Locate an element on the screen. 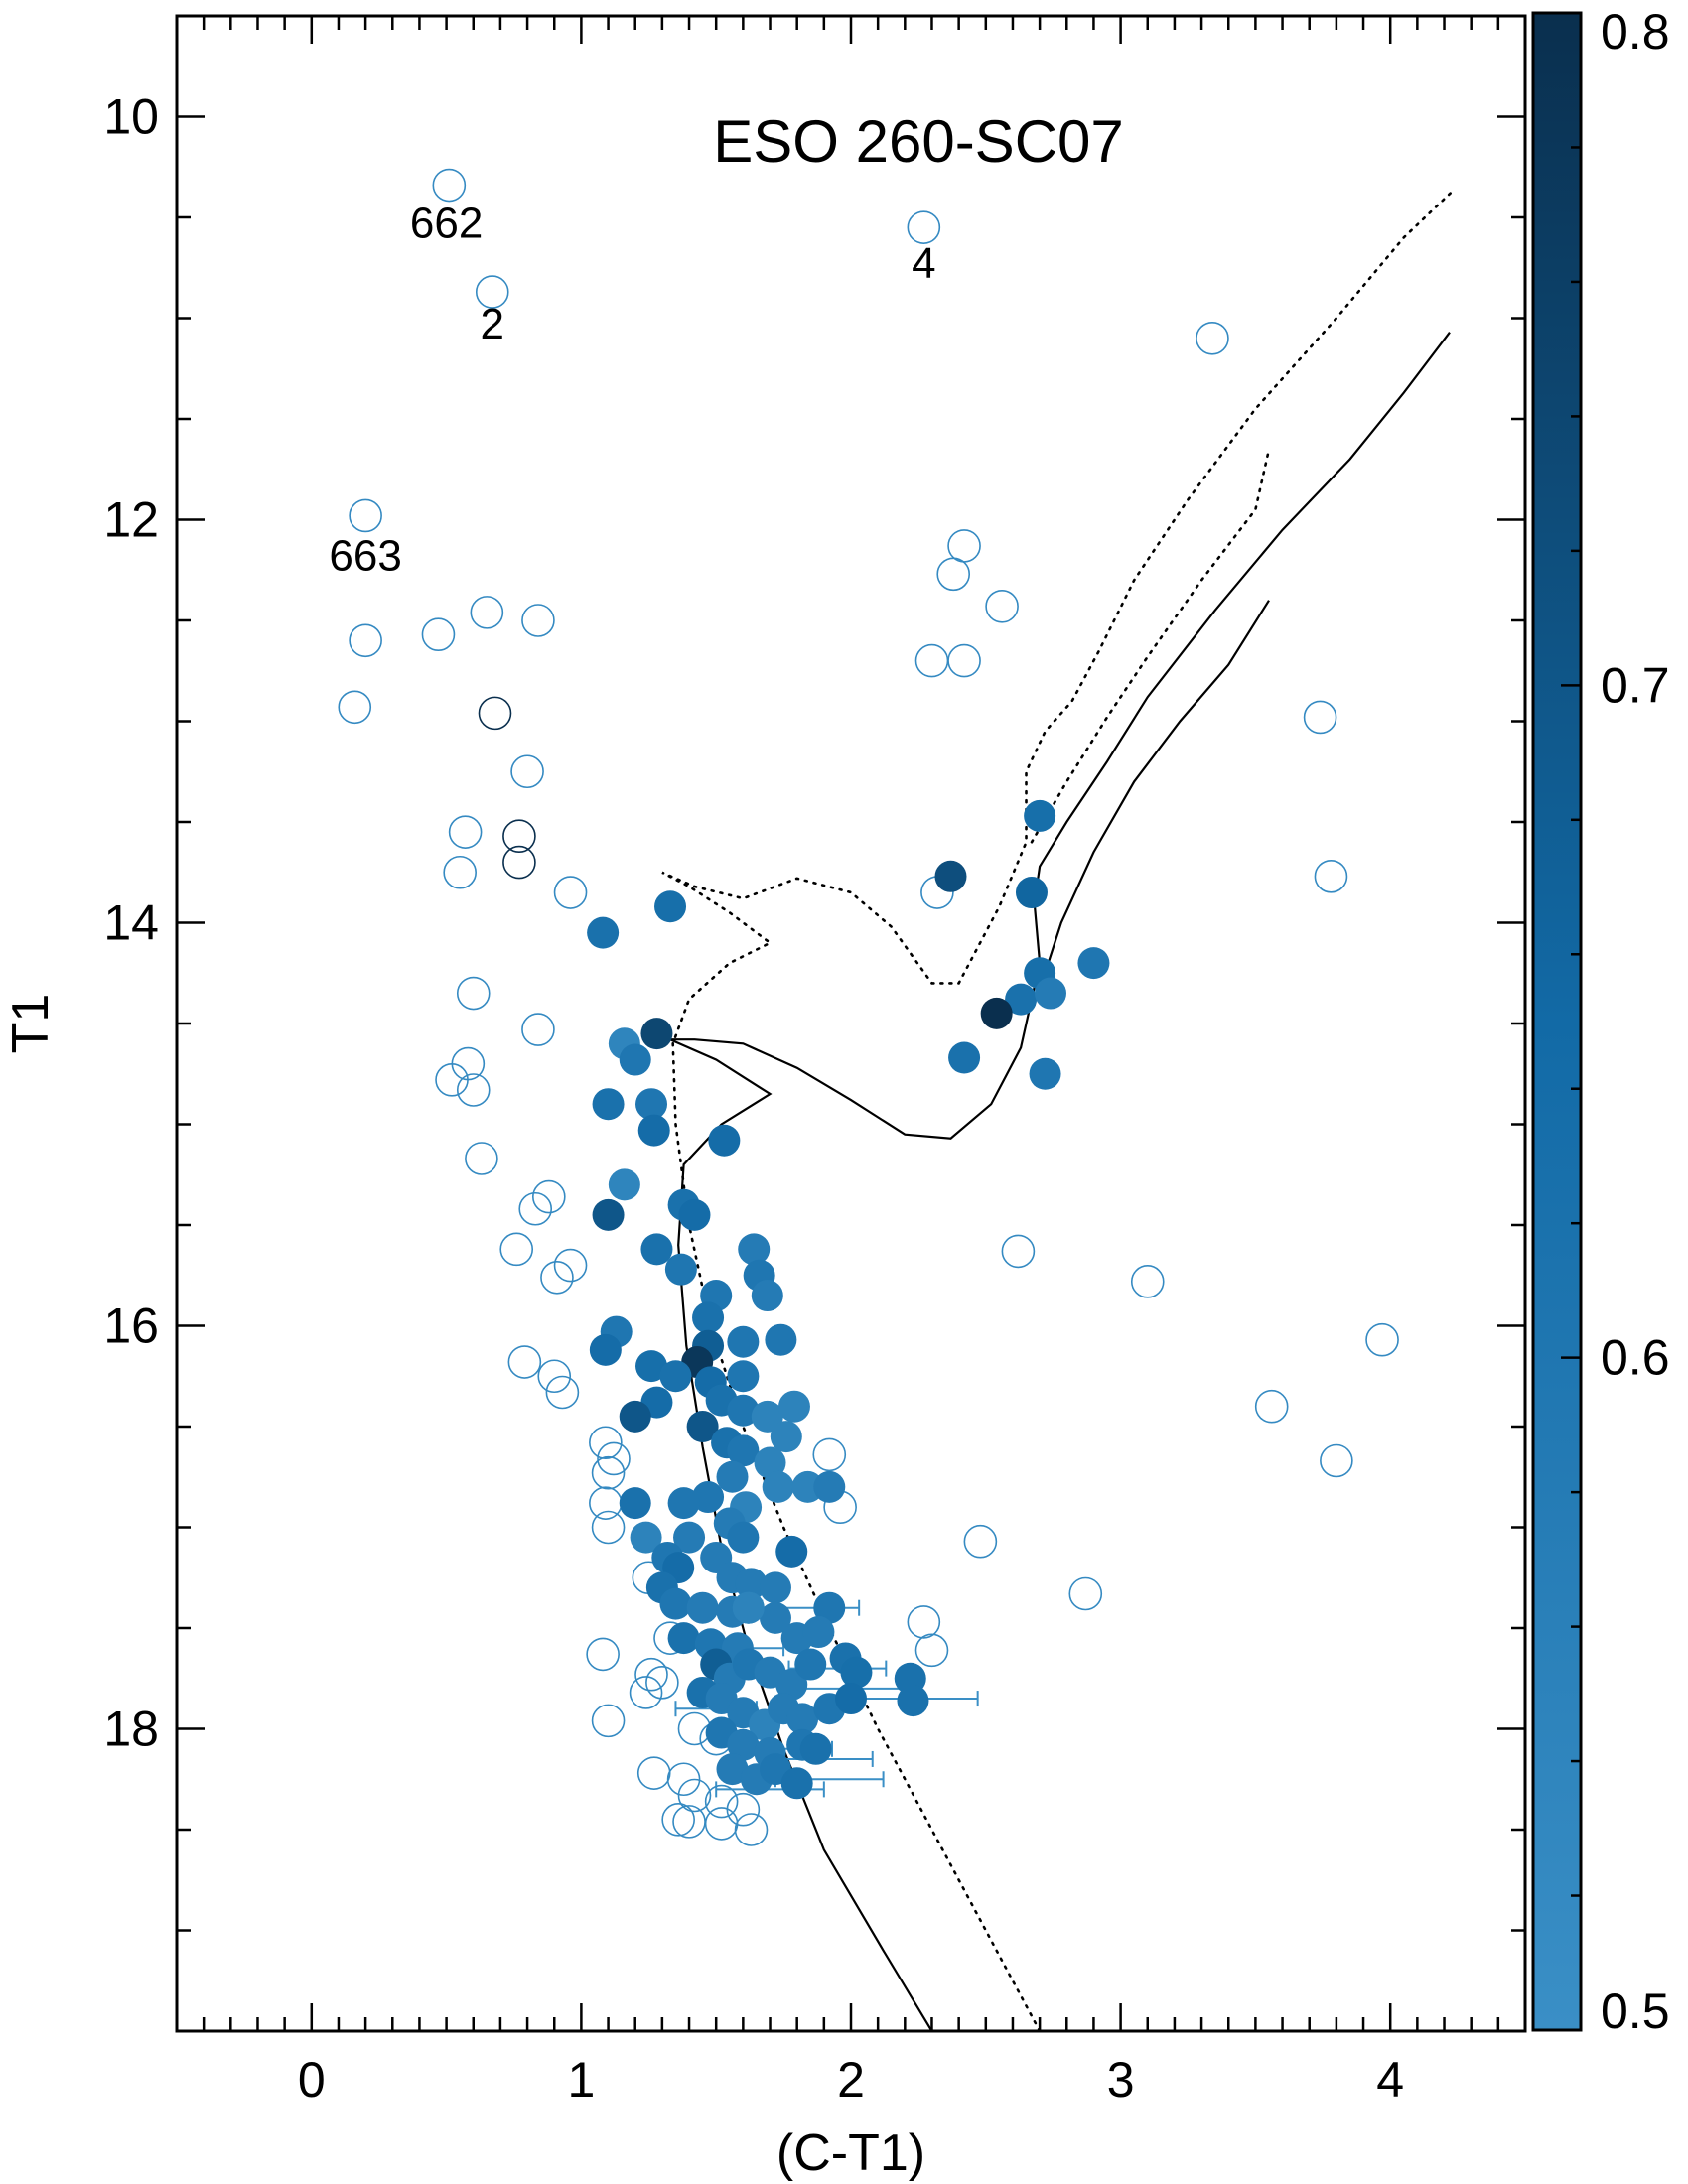  chart-title: ESO 260-SC07 is located at coordinates (918, 141).